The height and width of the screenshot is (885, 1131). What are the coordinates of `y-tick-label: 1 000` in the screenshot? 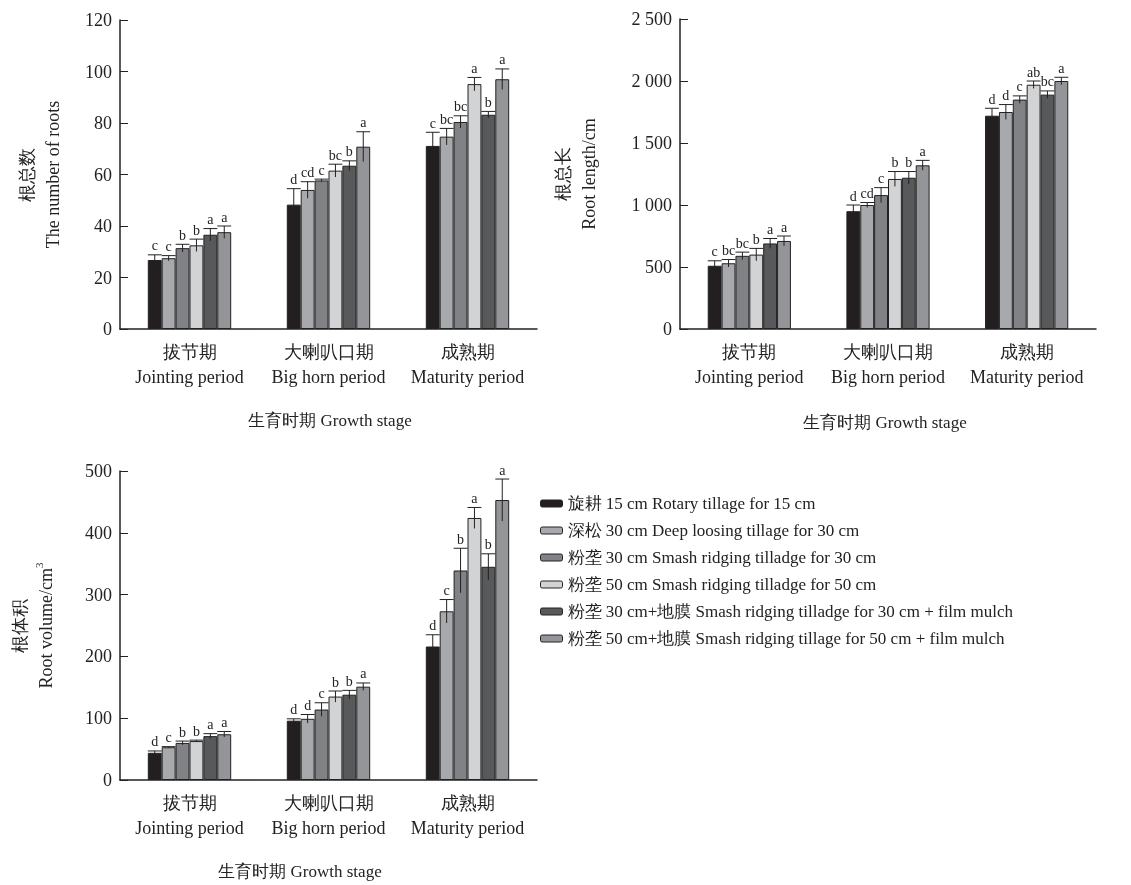 It's located at (651, 205).